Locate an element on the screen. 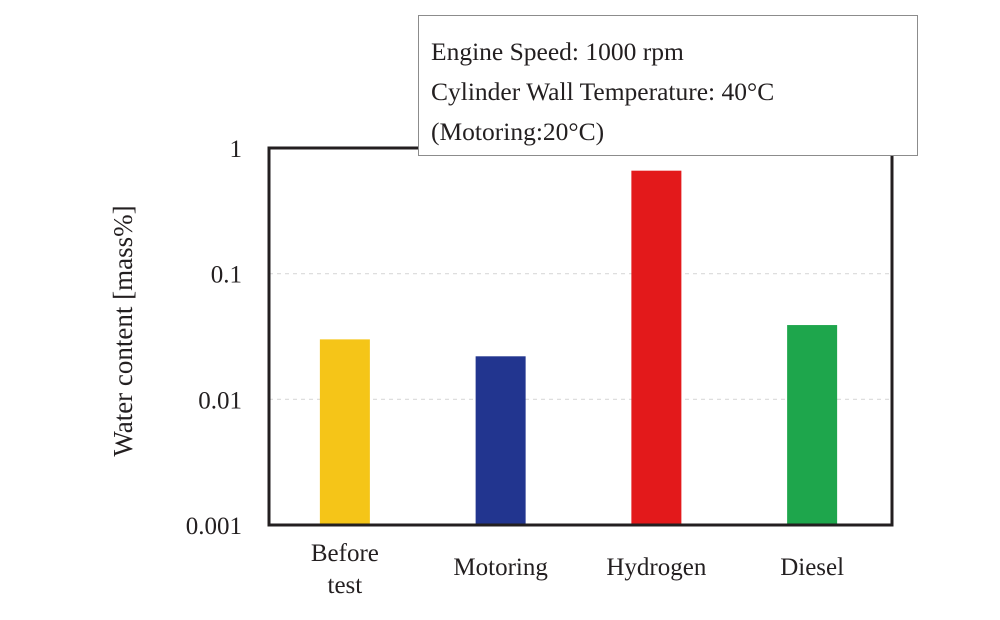  x-tick-label: Motoring is located at coordinates (500, 567).